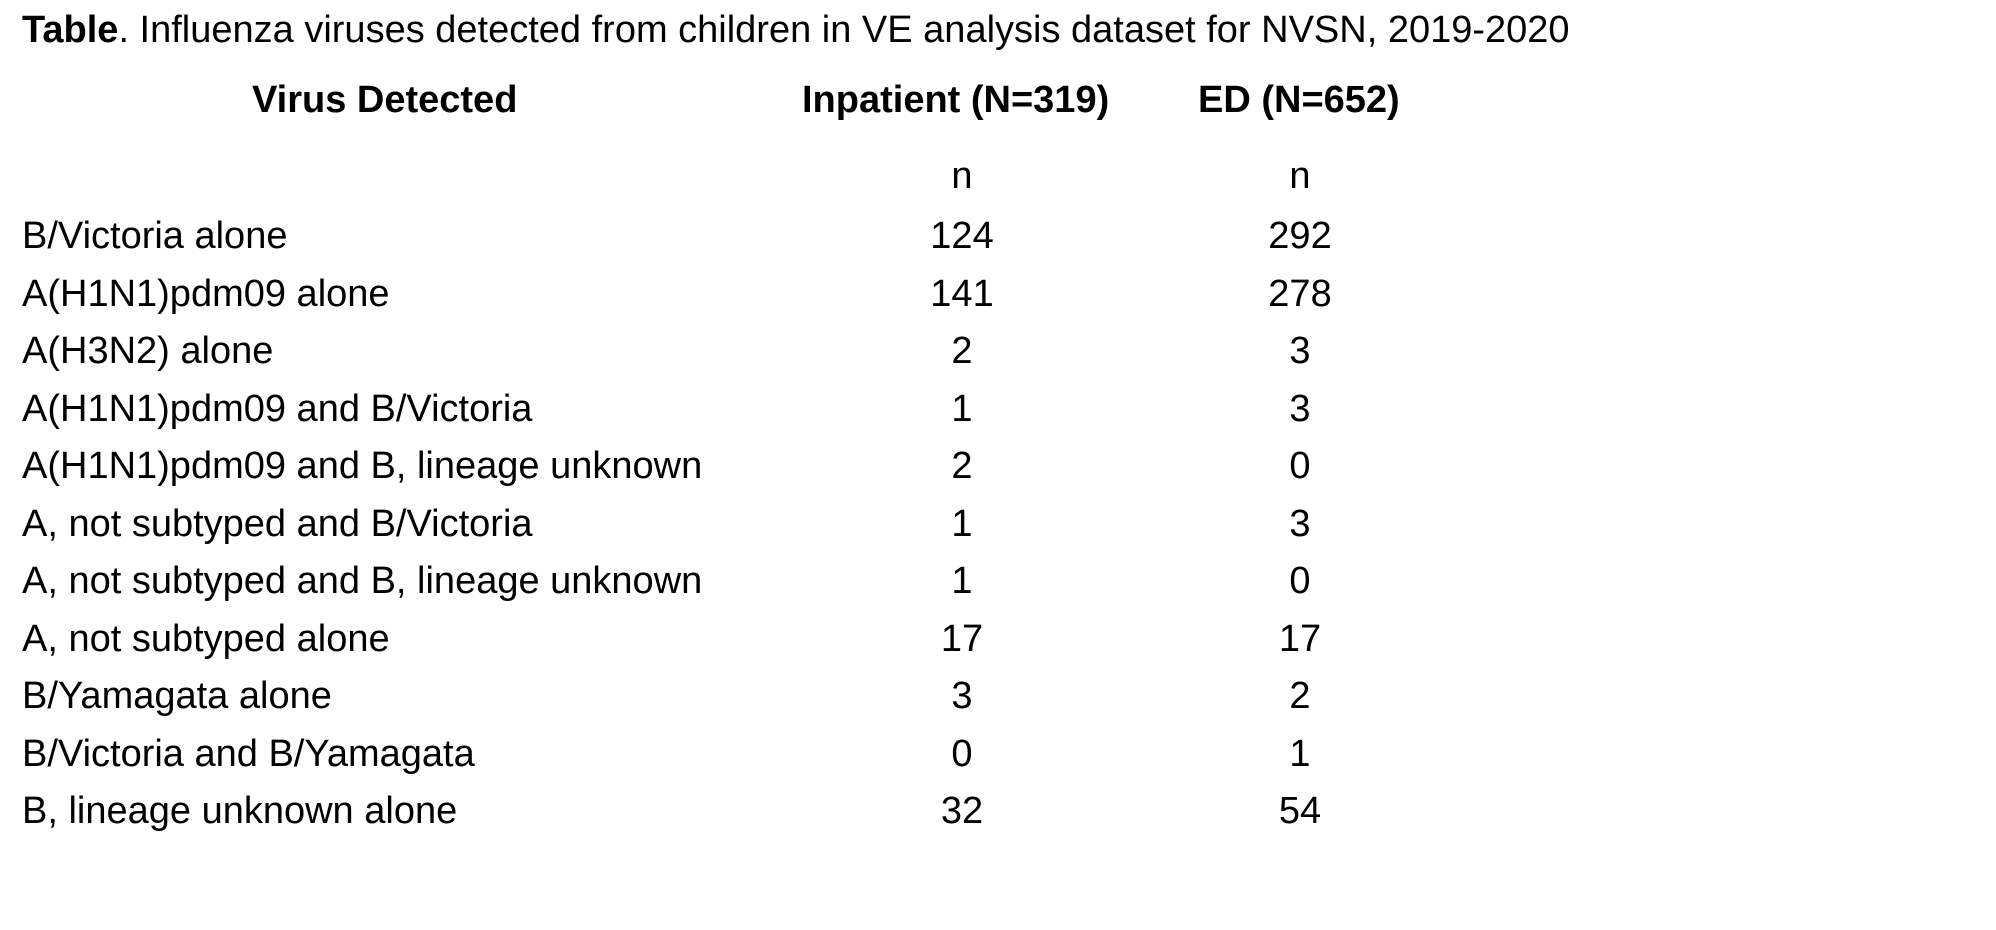 This screenshot has width=1996, height=930. Describe the element at coordinates (750, 299) in the screenshot. I see `table-row: A(H1N1)pdm09 alone 141 278` at that location.